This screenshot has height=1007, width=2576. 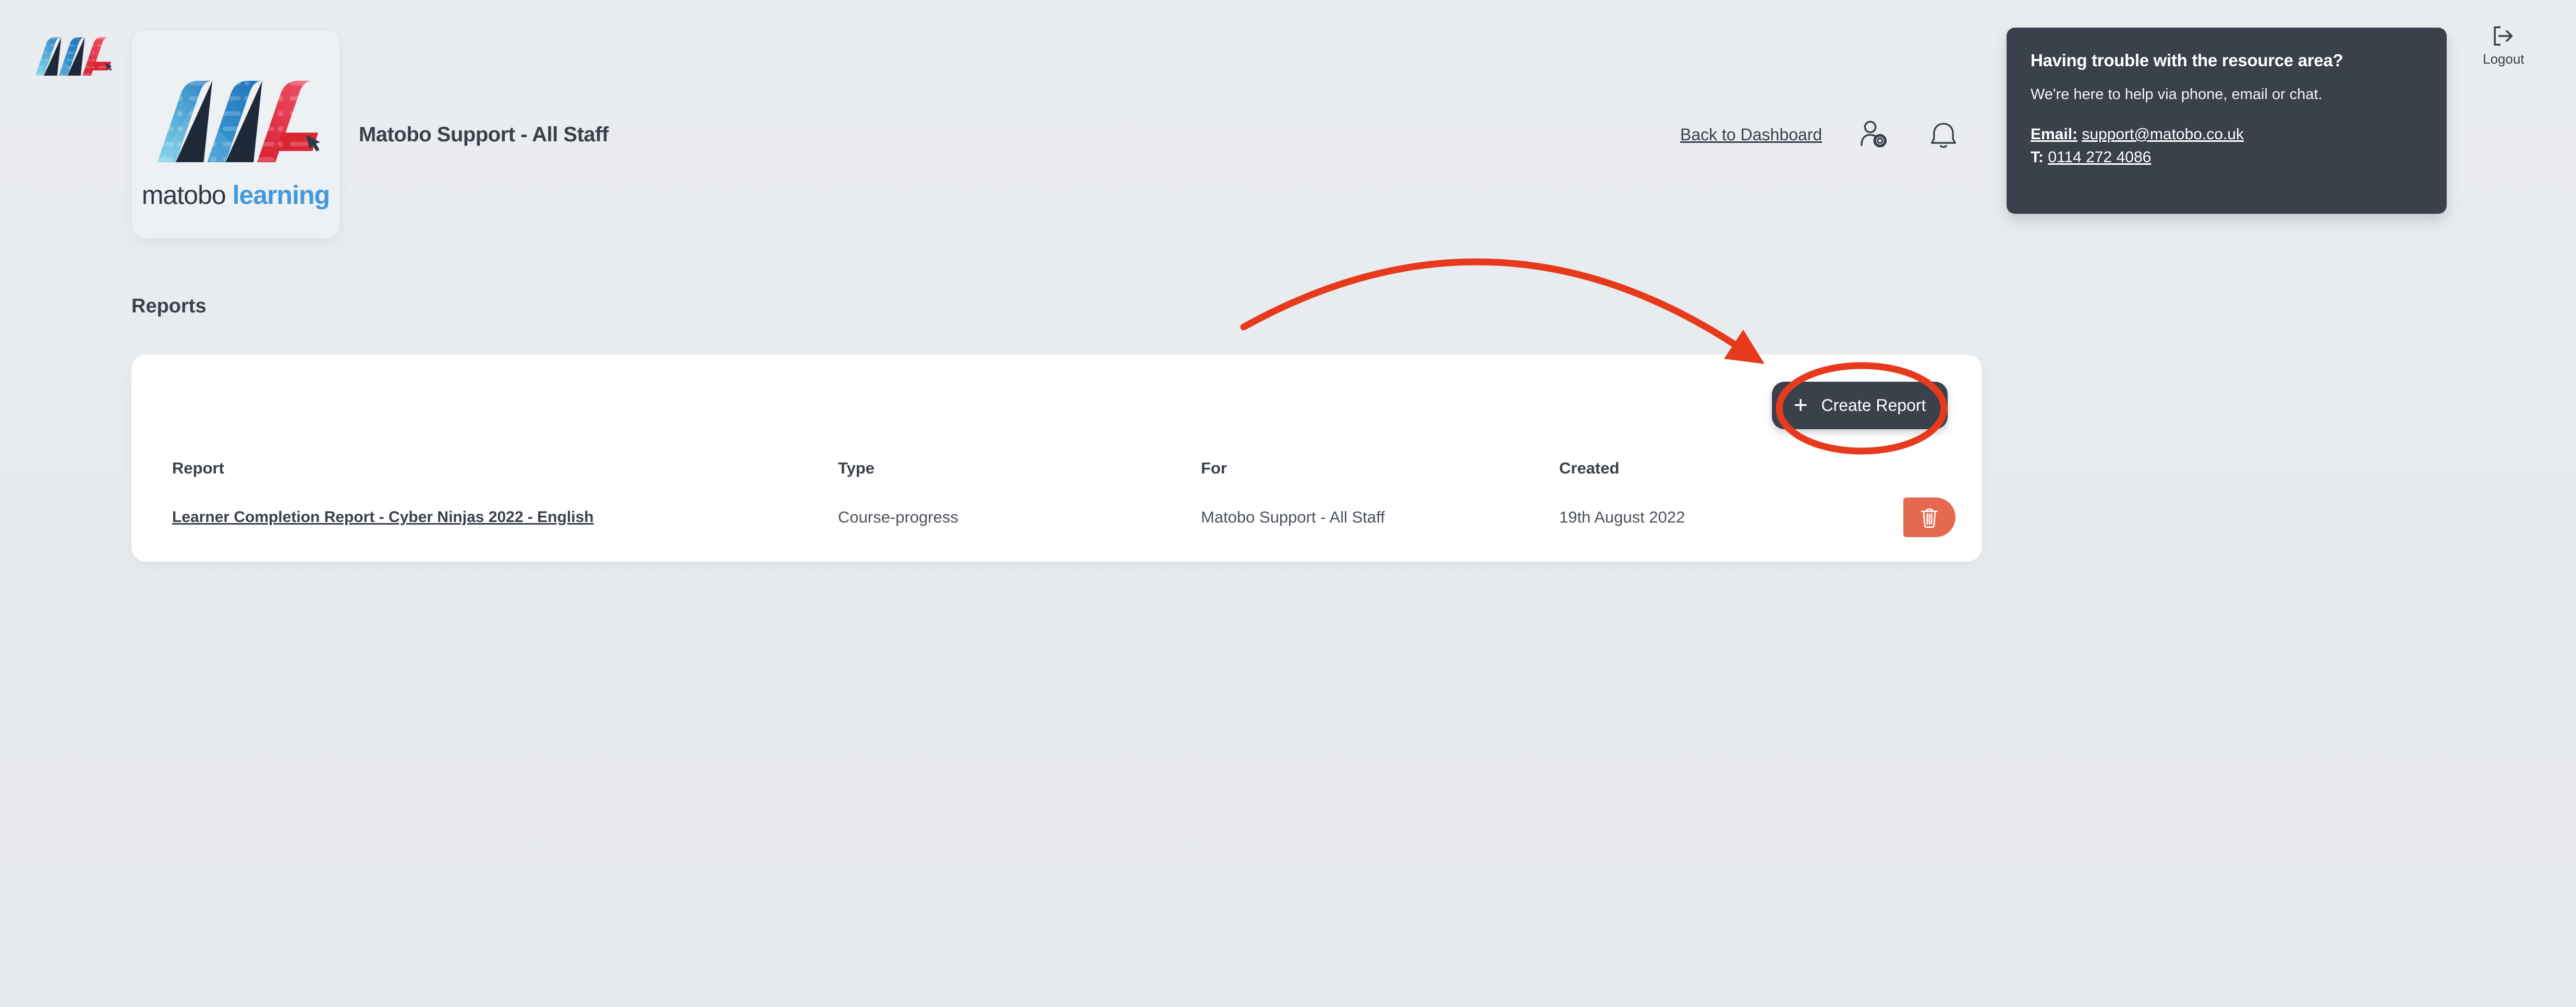 I want to click on report-created-cell: 19th August 2022, so click(x=1622, y=517).